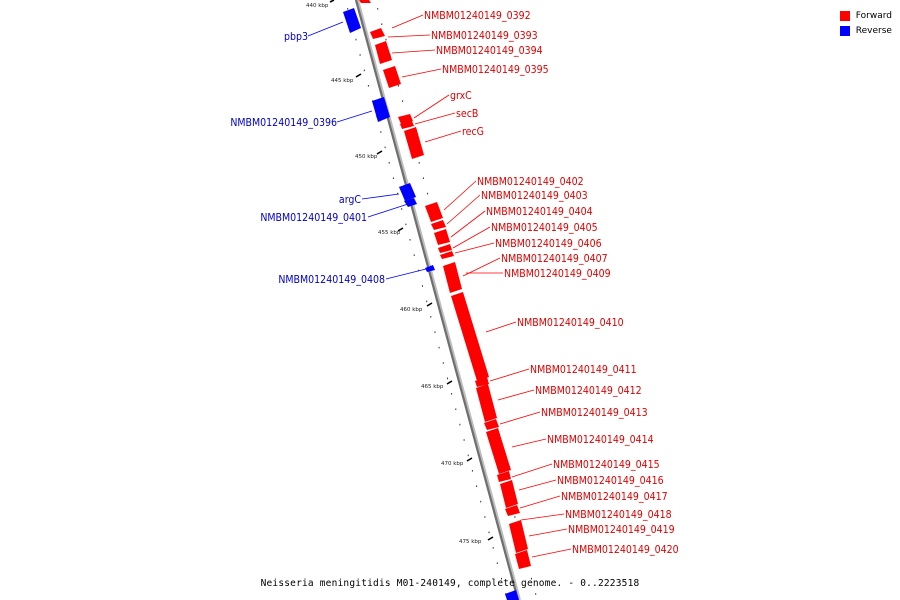  I want to click on gene-label: NMBM01240149_0408, so click(331, 280).